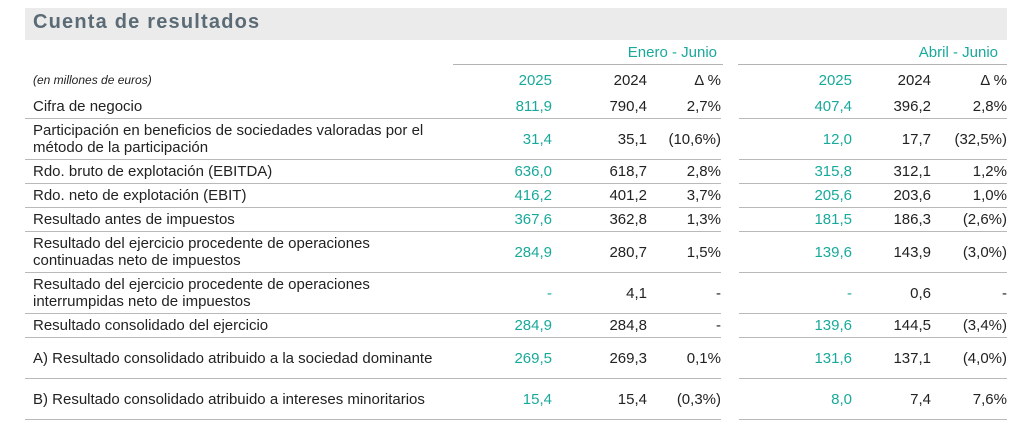  What do you see at coordinates (891, 399) in the screenshot?
I see `value-2024-h2: 7,4` at bounding box center [891, 399].